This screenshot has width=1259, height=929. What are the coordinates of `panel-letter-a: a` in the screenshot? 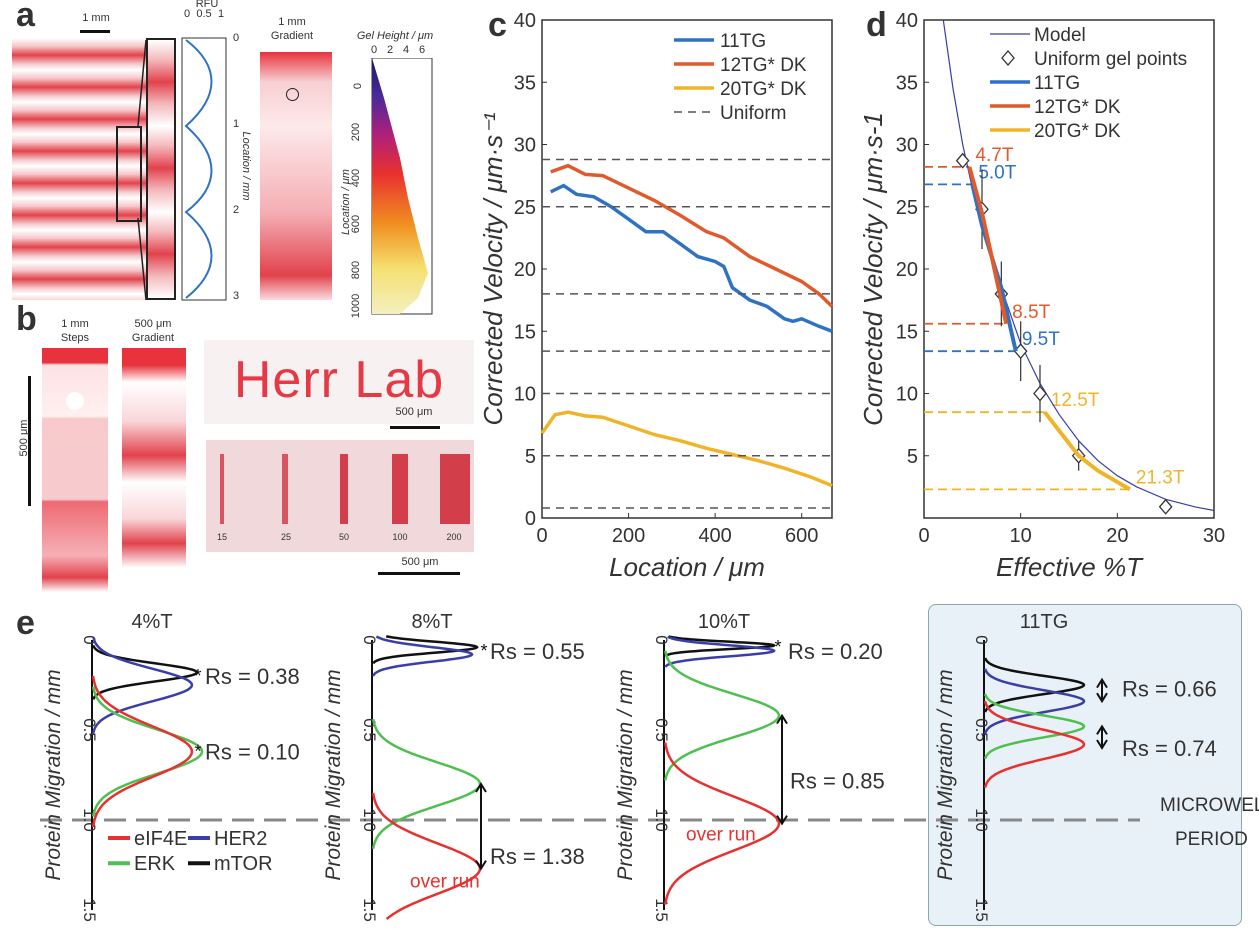 It's located at (25, 17).